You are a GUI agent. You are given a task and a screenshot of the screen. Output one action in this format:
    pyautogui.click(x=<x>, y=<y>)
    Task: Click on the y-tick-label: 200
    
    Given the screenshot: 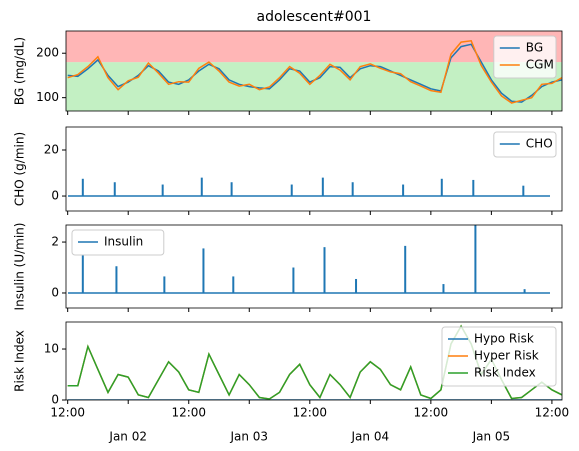 What is the action you would take?
    pyautogui.click(x=47, y=53)
    